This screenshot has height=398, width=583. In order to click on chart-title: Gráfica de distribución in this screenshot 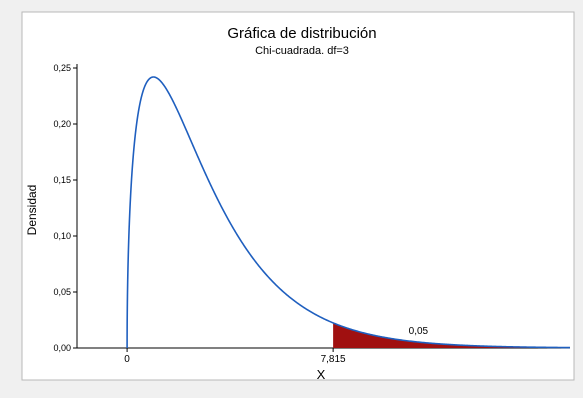, I will do `click(301, 33)`.